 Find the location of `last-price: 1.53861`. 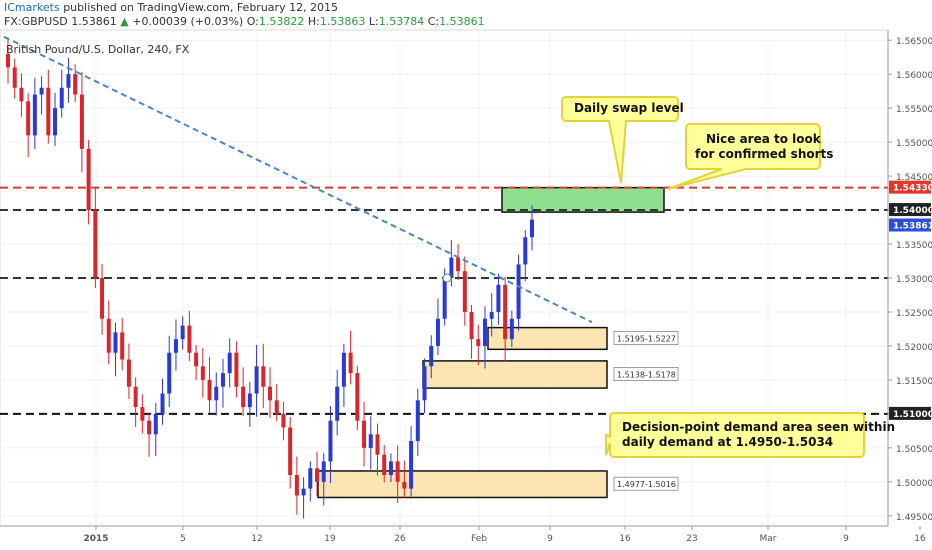

last-price: 1.53861 is located at coordinates (94, 21).